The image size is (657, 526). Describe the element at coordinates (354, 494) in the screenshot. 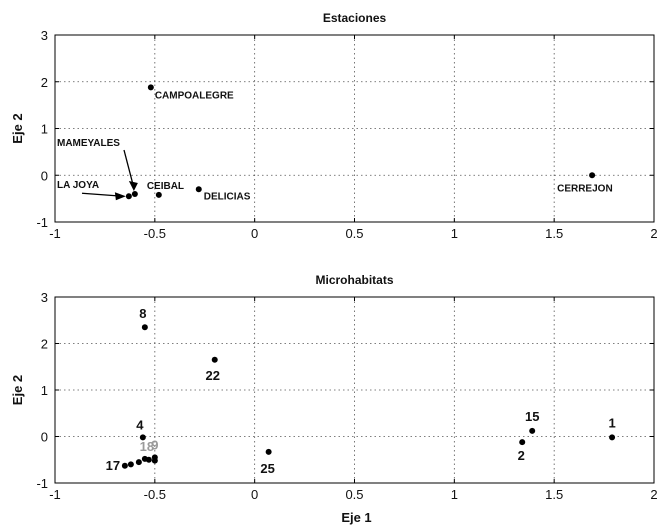

I see `microhabitats-x-tick-label: 0.5` at that location.